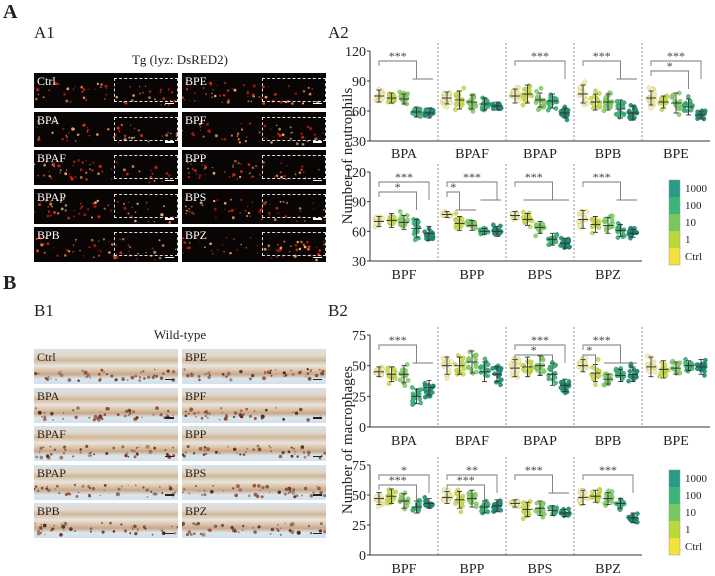 This screenshot has width=715, height=576. What do you see at coordinates (254, 405) in the screenshot?
I see `image-tile-bpf: BPF` at bounding box center [254, 405].